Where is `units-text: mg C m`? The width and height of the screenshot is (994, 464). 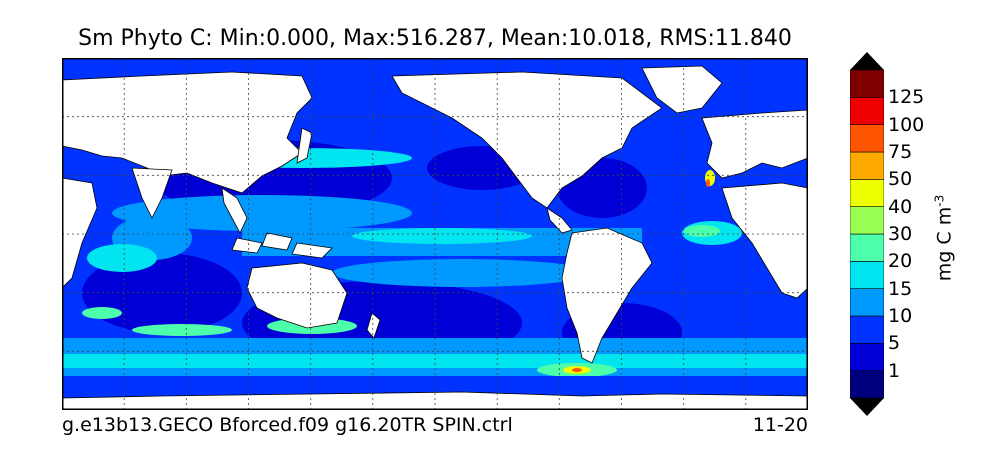 units-text: mg C m is located at coordinates (944, 244).